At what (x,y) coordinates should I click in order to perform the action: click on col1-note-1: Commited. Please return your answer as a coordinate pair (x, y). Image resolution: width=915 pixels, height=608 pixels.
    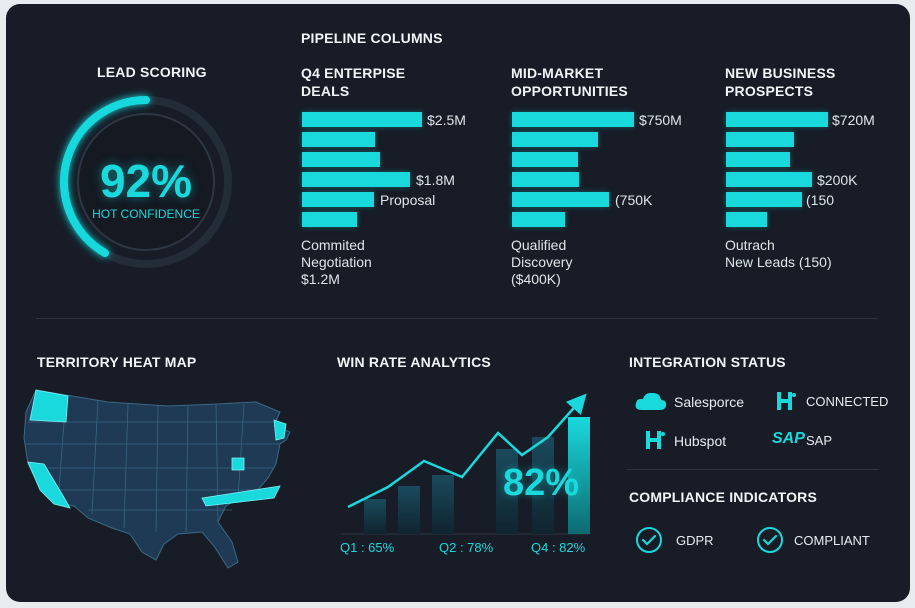
    Looking at the image, I should click on (333, 245).